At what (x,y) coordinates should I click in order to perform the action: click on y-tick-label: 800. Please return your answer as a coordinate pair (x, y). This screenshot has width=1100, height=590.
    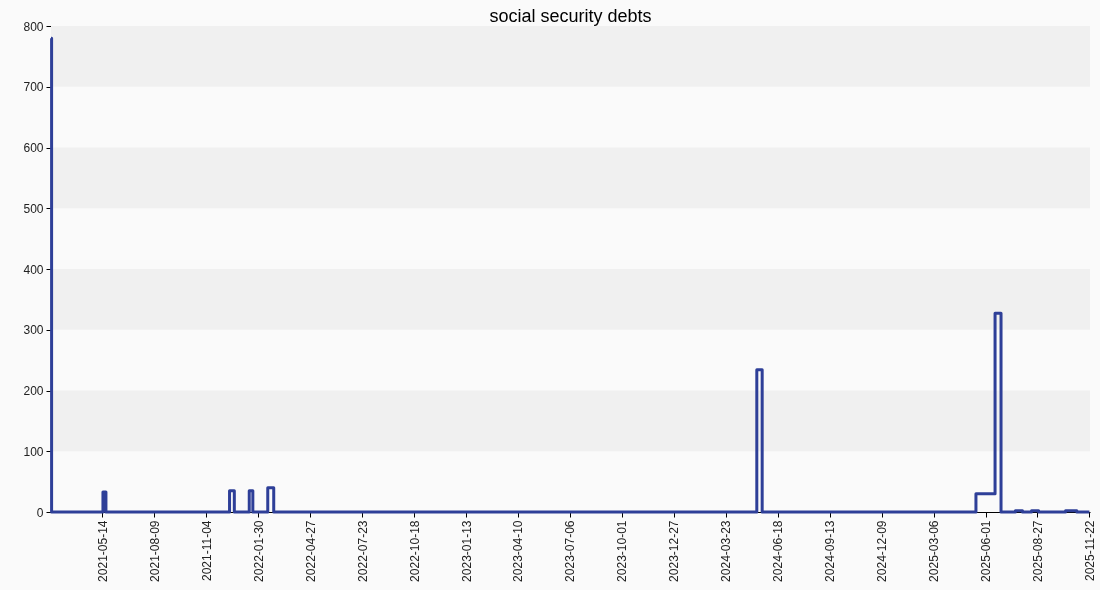
    Looking at the image, I should click on (33, 26).